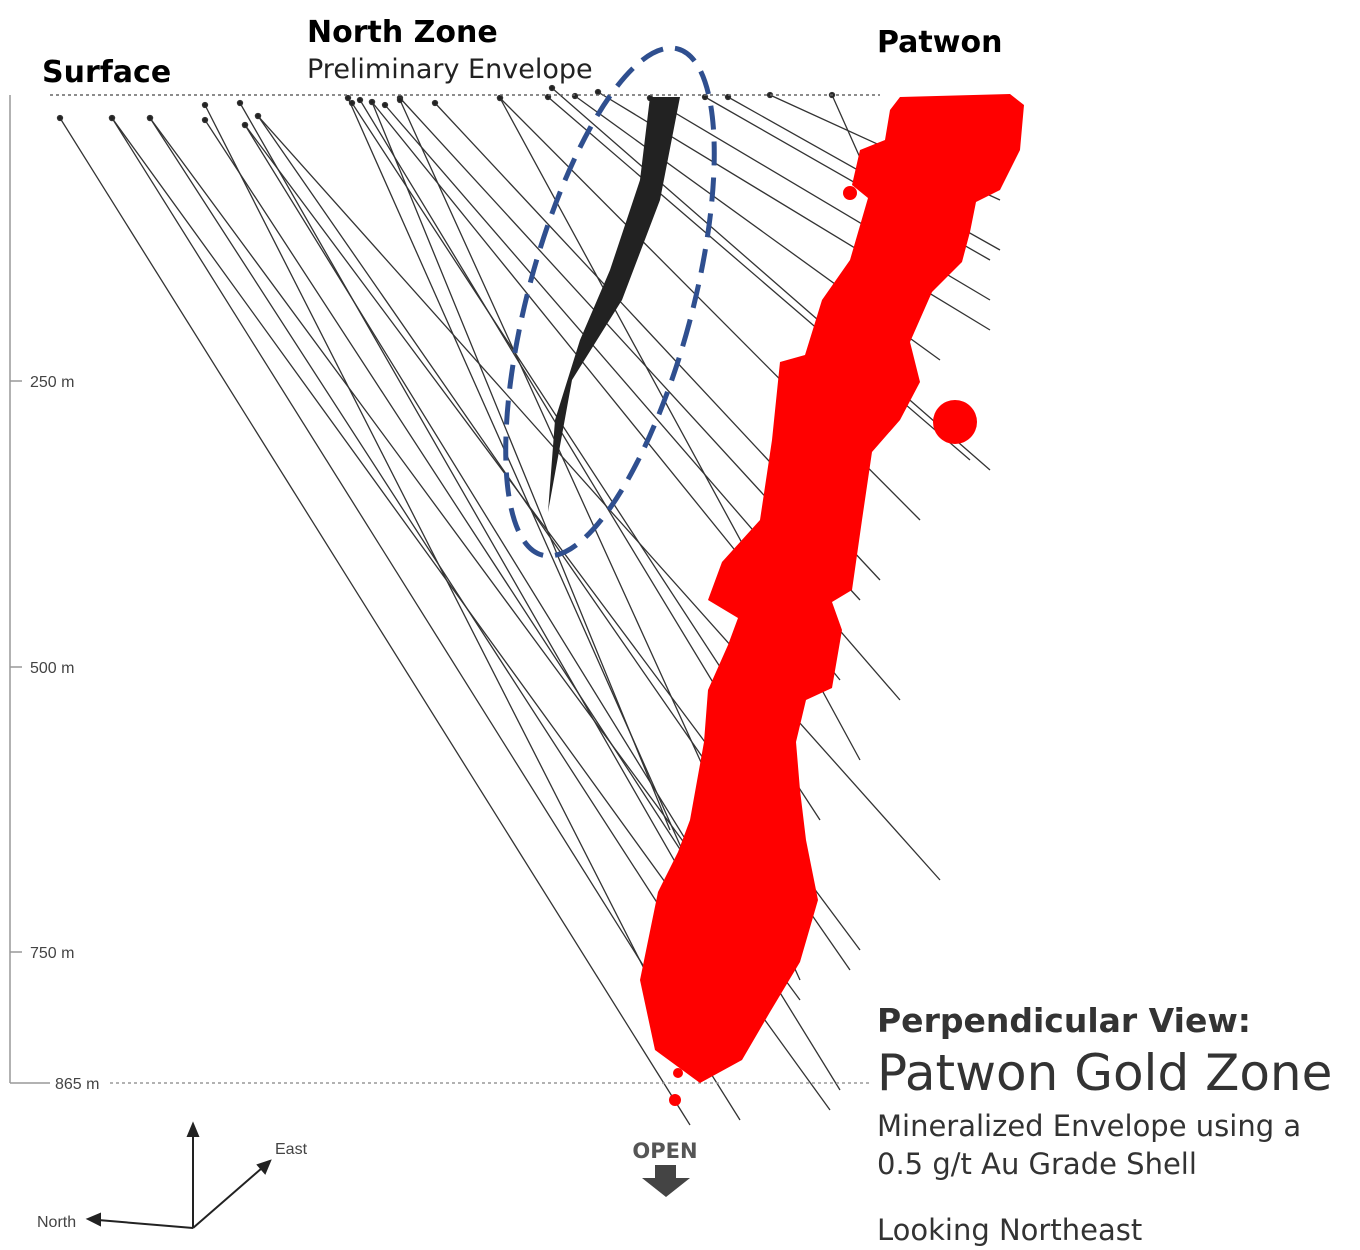  I want to click on surface-label: Surface, so click(106, 72).